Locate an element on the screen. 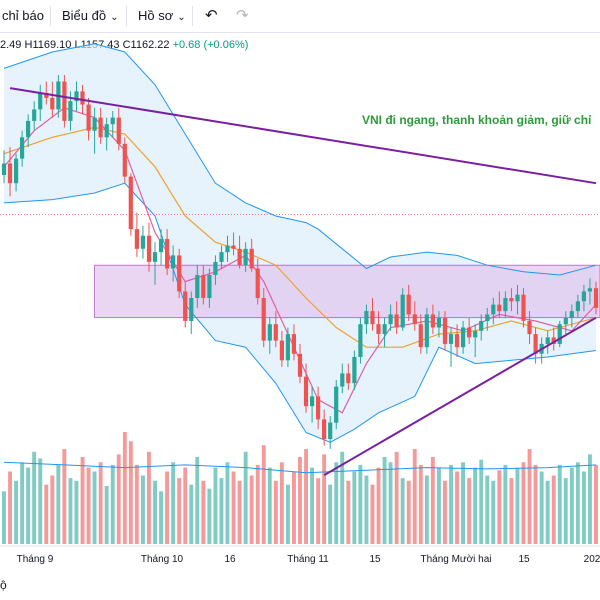  indicators-label: chỉ báo is located at coordinates (23, 15).